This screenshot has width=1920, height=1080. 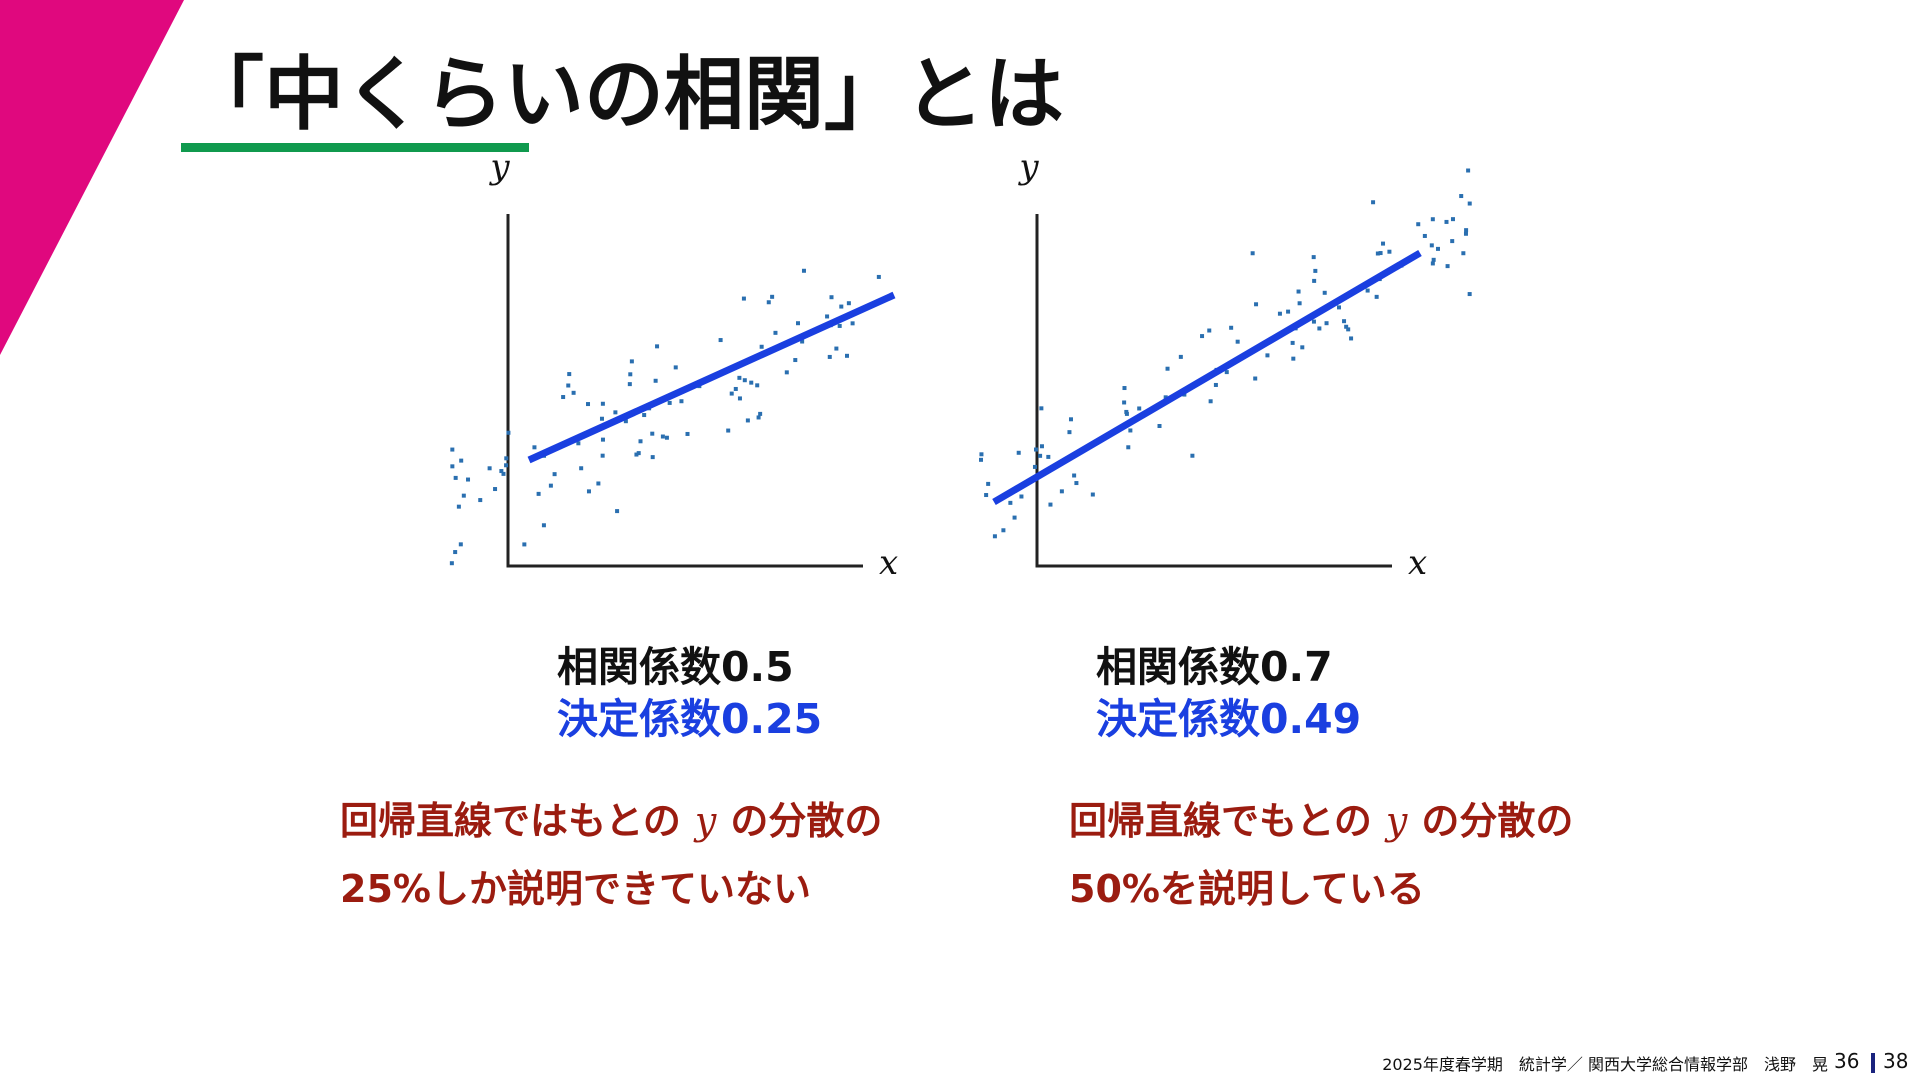 What do you see at coordinates (1605, 1064) in the screenshot?
I see `footer-course: 2025年度春学期 統計学／ 関西大学総合情報学部 浅野 晃` at bounding box center [1605, 1064].